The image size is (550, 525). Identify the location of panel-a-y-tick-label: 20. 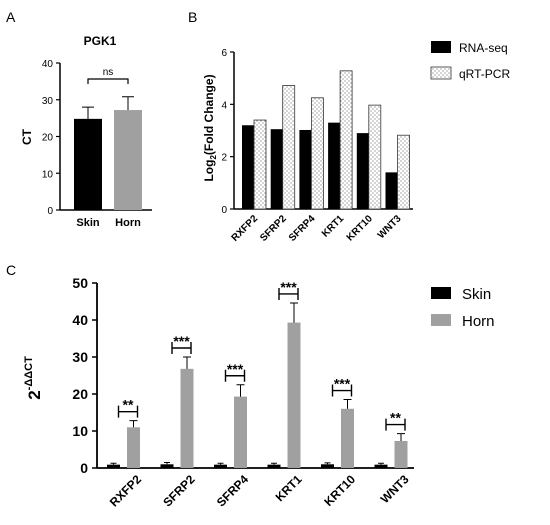
(48, 138).